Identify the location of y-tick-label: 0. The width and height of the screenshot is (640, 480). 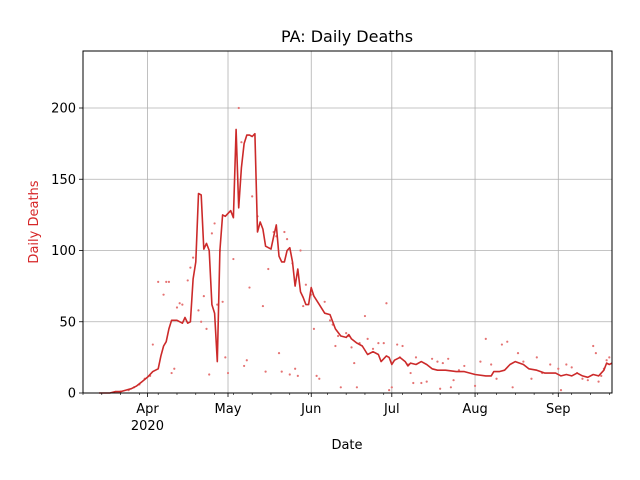
(72, 394).